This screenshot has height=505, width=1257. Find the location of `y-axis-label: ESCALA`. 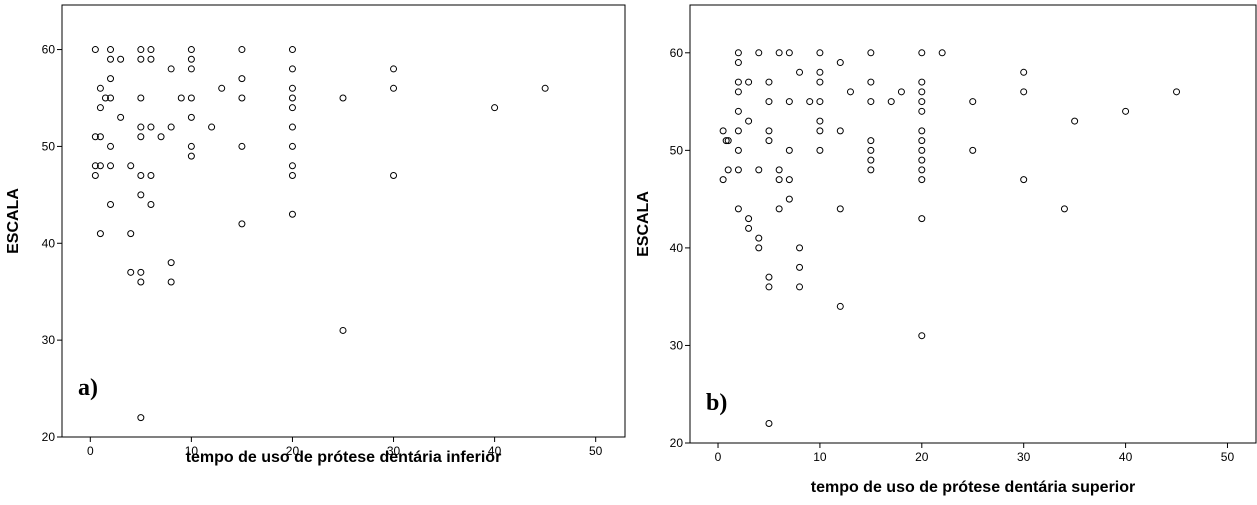

y-axis-label: ESCALA is located at coordinates (643, 224).